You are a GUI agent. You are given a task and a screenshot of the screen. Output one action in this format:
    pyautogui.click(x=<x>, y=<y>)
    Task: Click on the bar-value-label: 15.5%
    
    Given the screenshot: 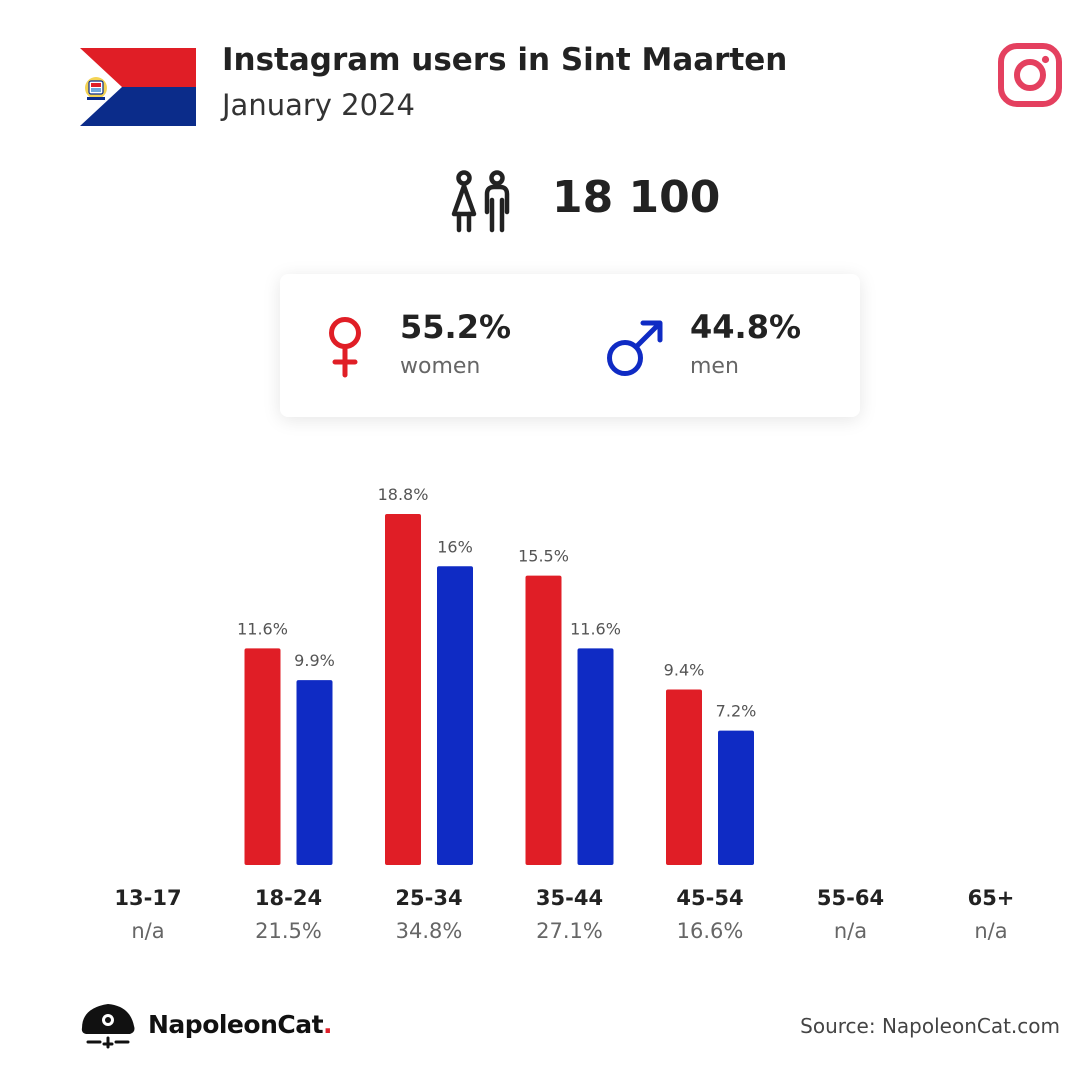 What is the action you would take?
    pyautogui.click(x=543, y=556)
    